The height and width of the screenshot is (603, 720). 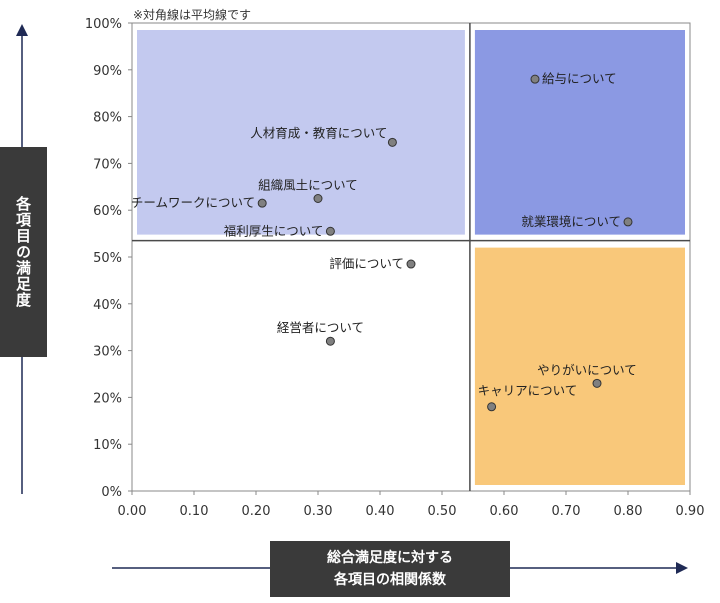 What do you see at coordinates (690, 511) in the screenshot?
I see `x-tick-label: 0.90` at bounding box center [690, 511].